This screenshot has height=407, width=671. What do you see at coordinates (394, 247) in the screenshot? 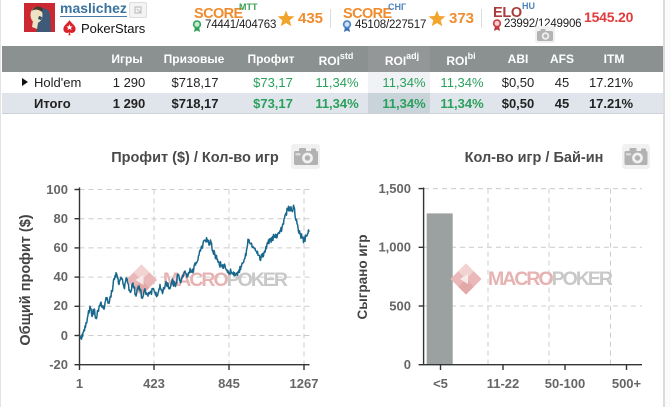
I see `svg-text: 1,000` at bounding box center [394, 247].